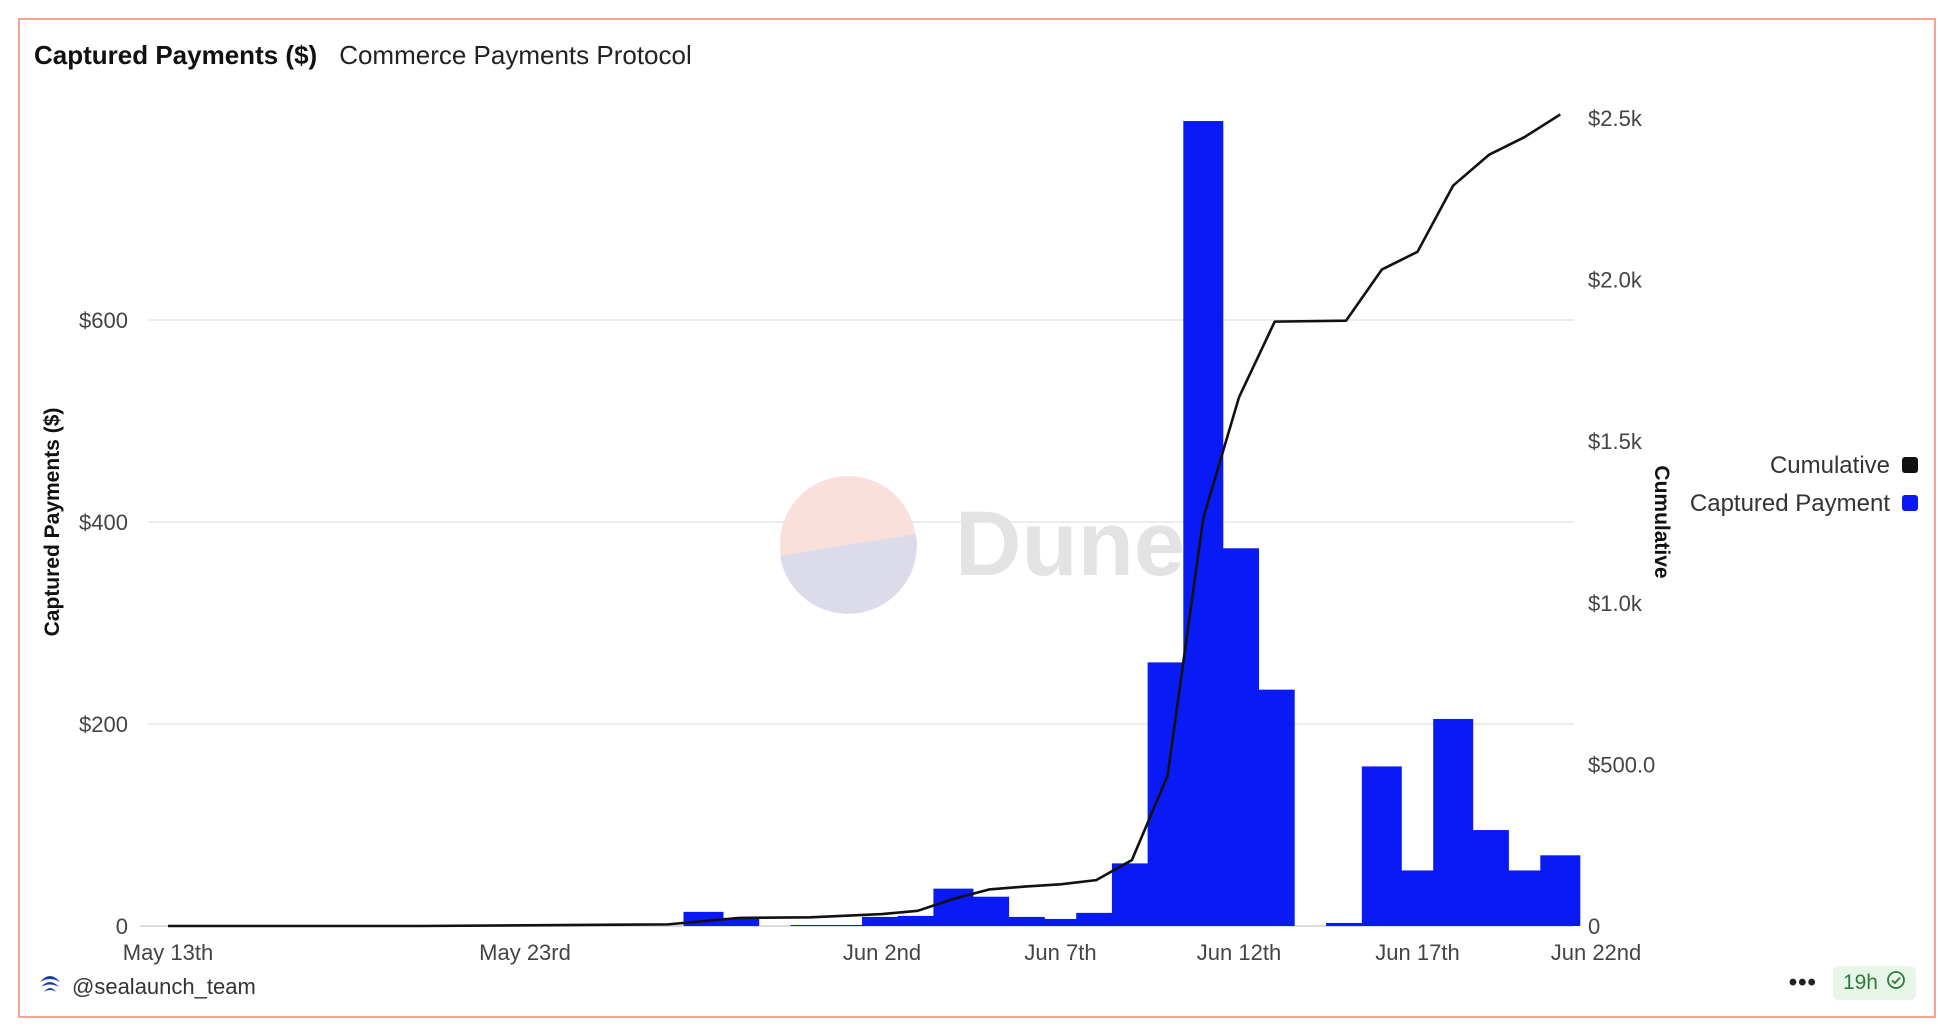 Image resolution: width=1956 pixels, height=1036 pixels. I want to click on x-tick-label: May 23rd, so click(525, 952).